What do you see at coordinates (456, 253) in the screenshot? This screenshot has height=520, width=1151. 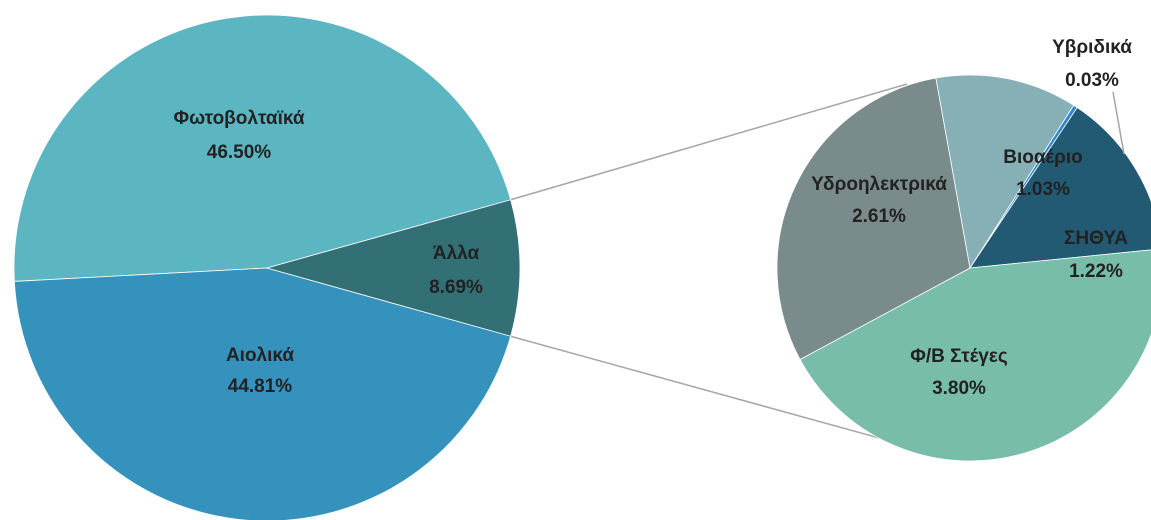 I see `label-alla-name: Άλλα` at bounding box center [456, 253].